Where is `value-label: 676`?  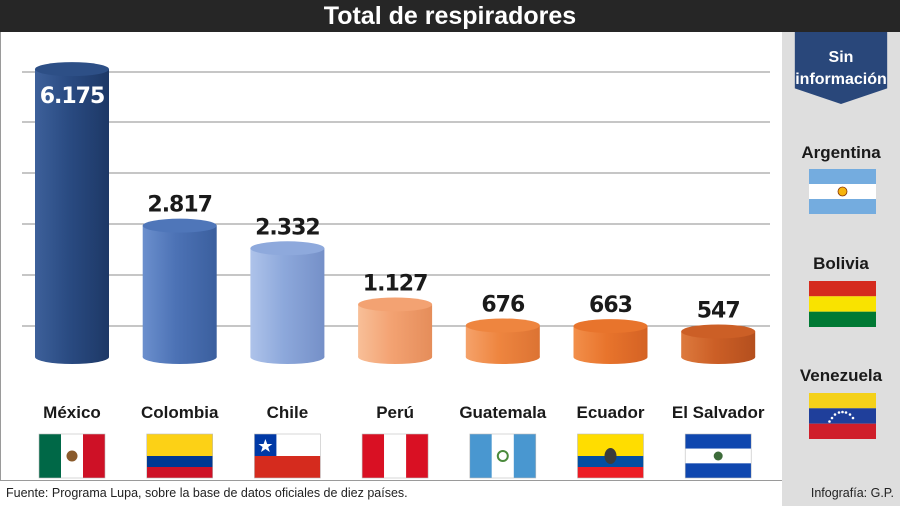
value-label: 676 is located at coordinates (503, 304).